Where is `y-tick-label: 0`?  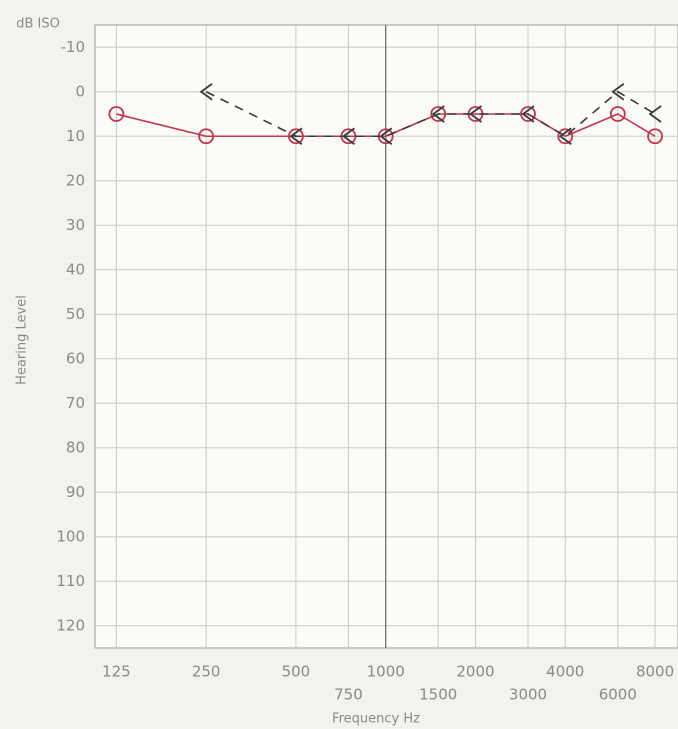 y-tick-label: 0 is located at coordinates (80, 91).